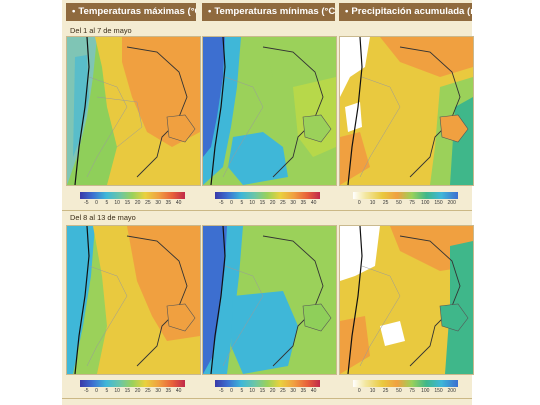 This screenshot has width=540, height=405. I want to click on map-tmin-period1, so click(269, 111).